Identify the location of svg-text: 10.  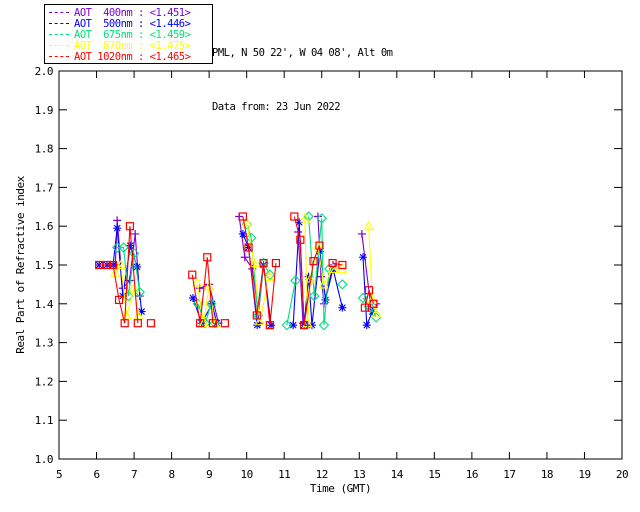
(247, 474).